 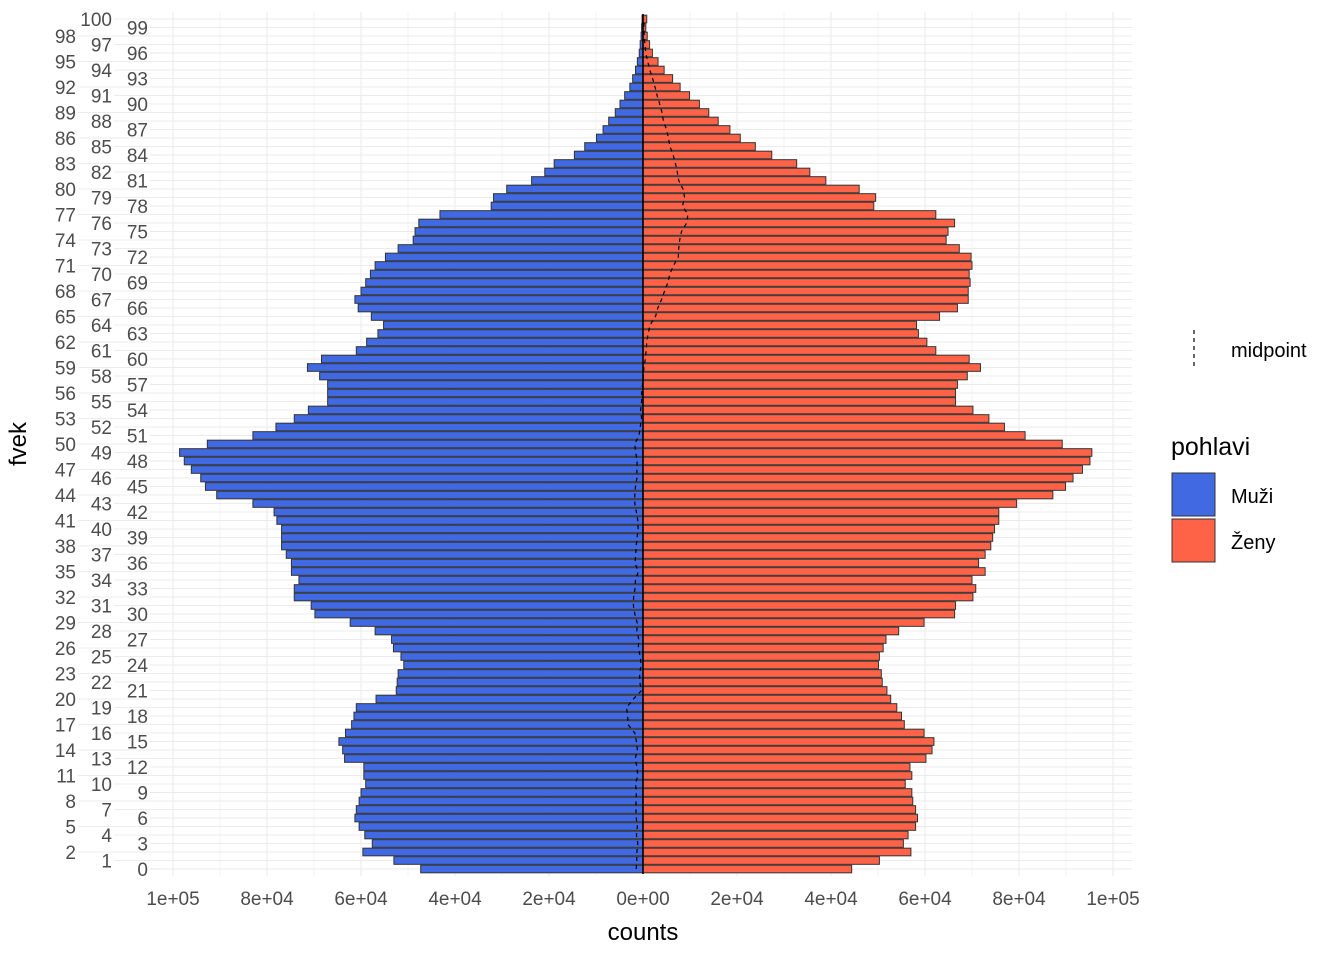 I want to click on legend: midpoint pohlavi Muži Ženy, so click(x=1239, y=446).